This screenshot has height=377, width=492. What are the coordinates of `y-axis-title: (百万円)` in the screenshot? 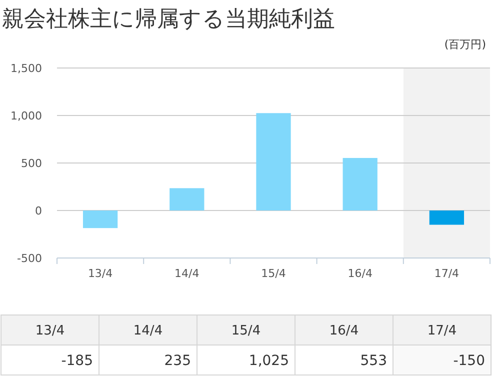 It's located at (465, 44).